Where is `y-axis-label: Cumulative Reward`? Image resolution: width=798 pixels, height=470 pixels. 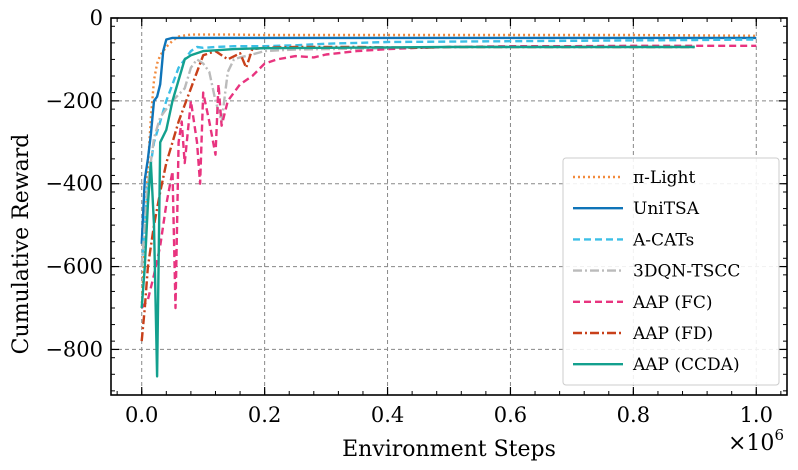 y-axis-label: Cumulative Reward is located at coordinates (21, 244).